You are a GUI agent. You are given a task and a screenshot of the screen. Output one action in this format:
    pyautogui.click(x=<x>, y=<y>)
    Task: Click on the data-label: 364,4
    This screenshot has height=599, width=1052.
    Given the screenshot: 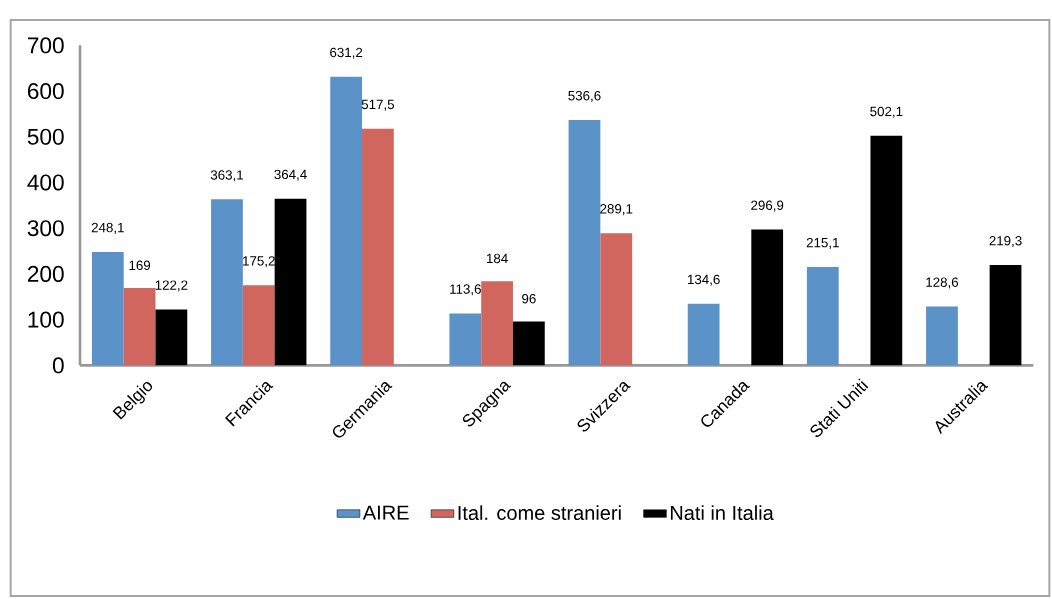 What is the action you would take?
    pyautogui.click(x=290, y=175)
    